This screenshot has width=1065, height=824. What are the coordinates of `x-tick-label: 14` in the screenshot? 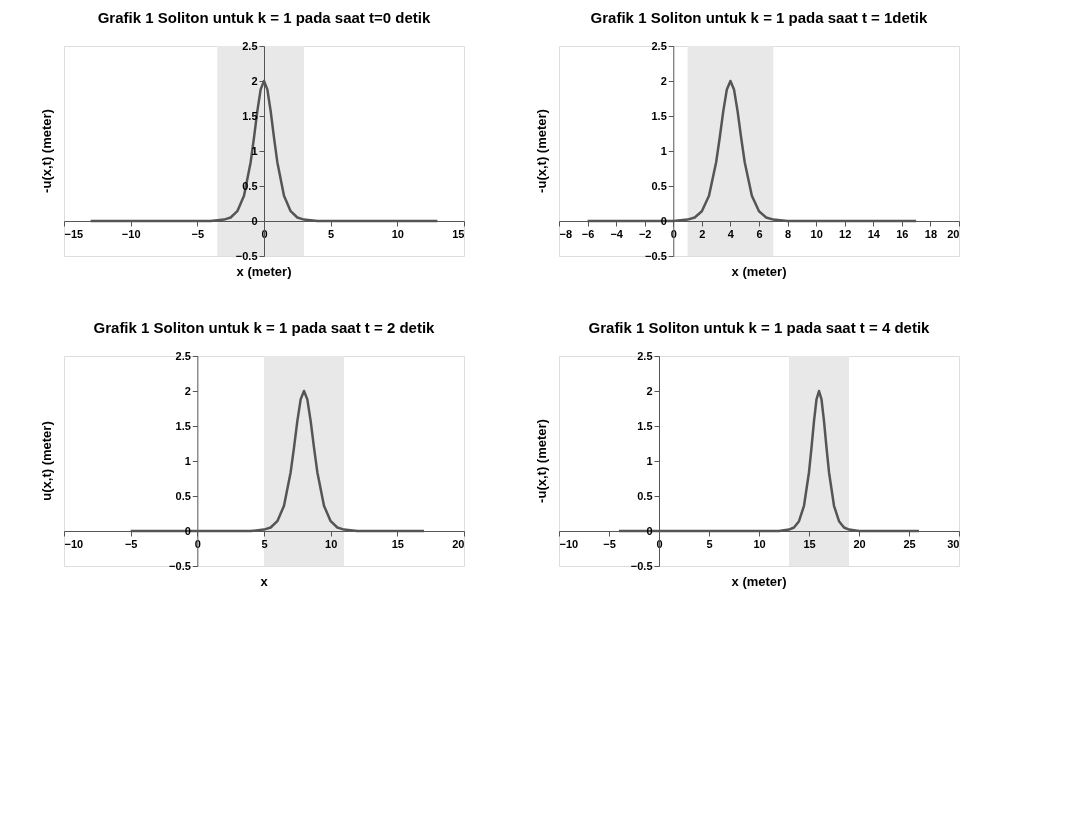 It's located at (874, 233).